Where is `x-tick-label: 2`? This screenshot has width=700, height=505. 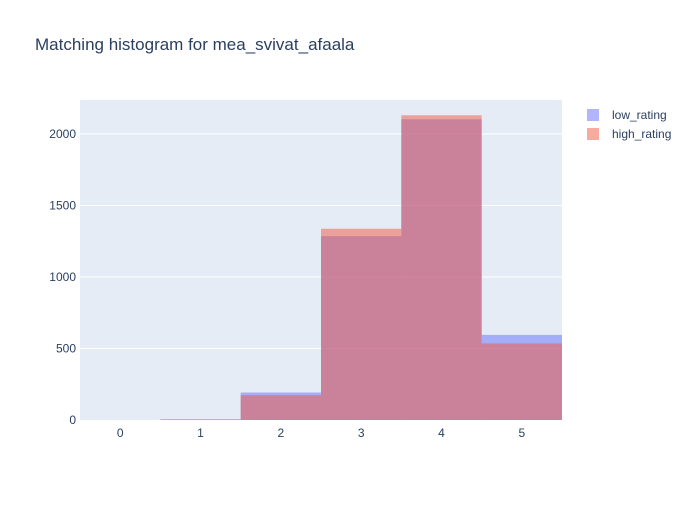
x-tick-label: 2 is located at coordinates (280, 433).